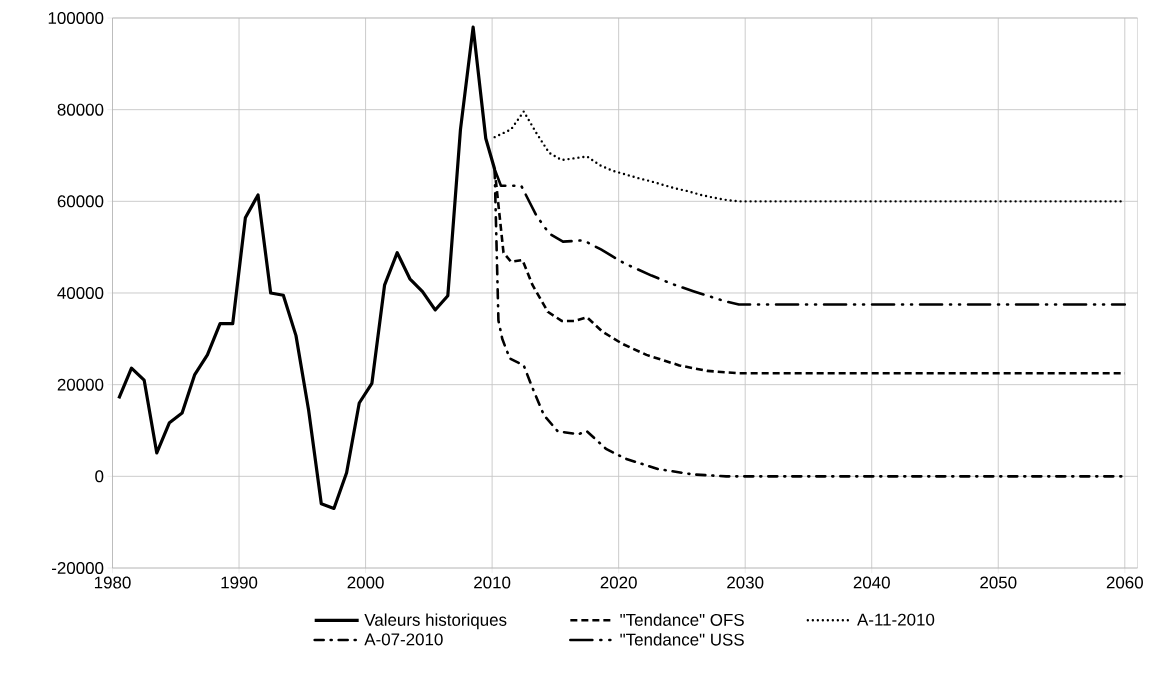 The height and width of the screenshot is (695, 1170). What do you see at coordinates (896, 619) in the screenshot?
I see `legend-label: A-11-2010` at bounding box center [896, 619].